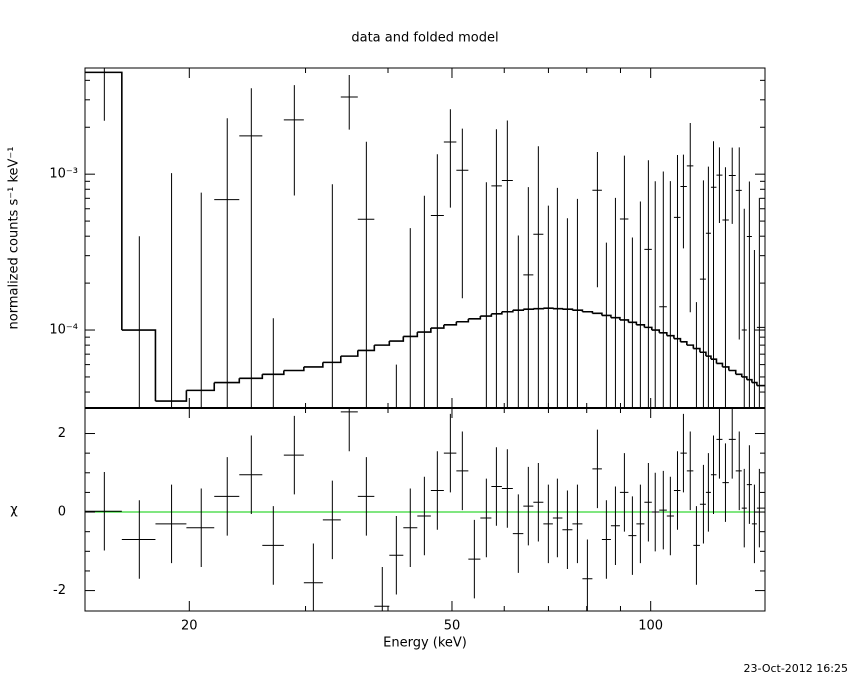 The width and height of the screenshot is (850, 680). What do you see at coordinates (59, 590) in the screenshot?
I see `y-tick-label: -2` at bounding box center [59, 590].